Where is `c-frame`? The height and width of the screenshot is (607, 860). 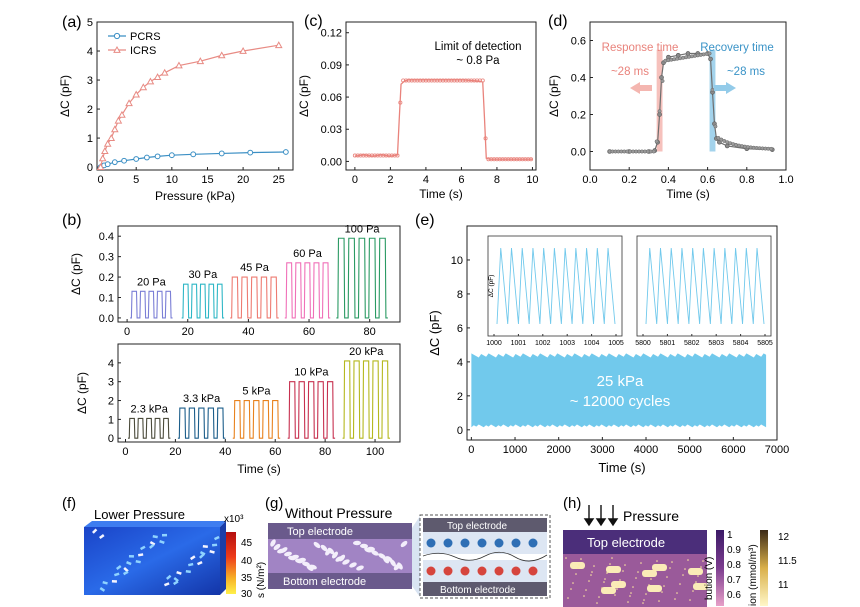 c-frame is located at coordinates (441, 96).